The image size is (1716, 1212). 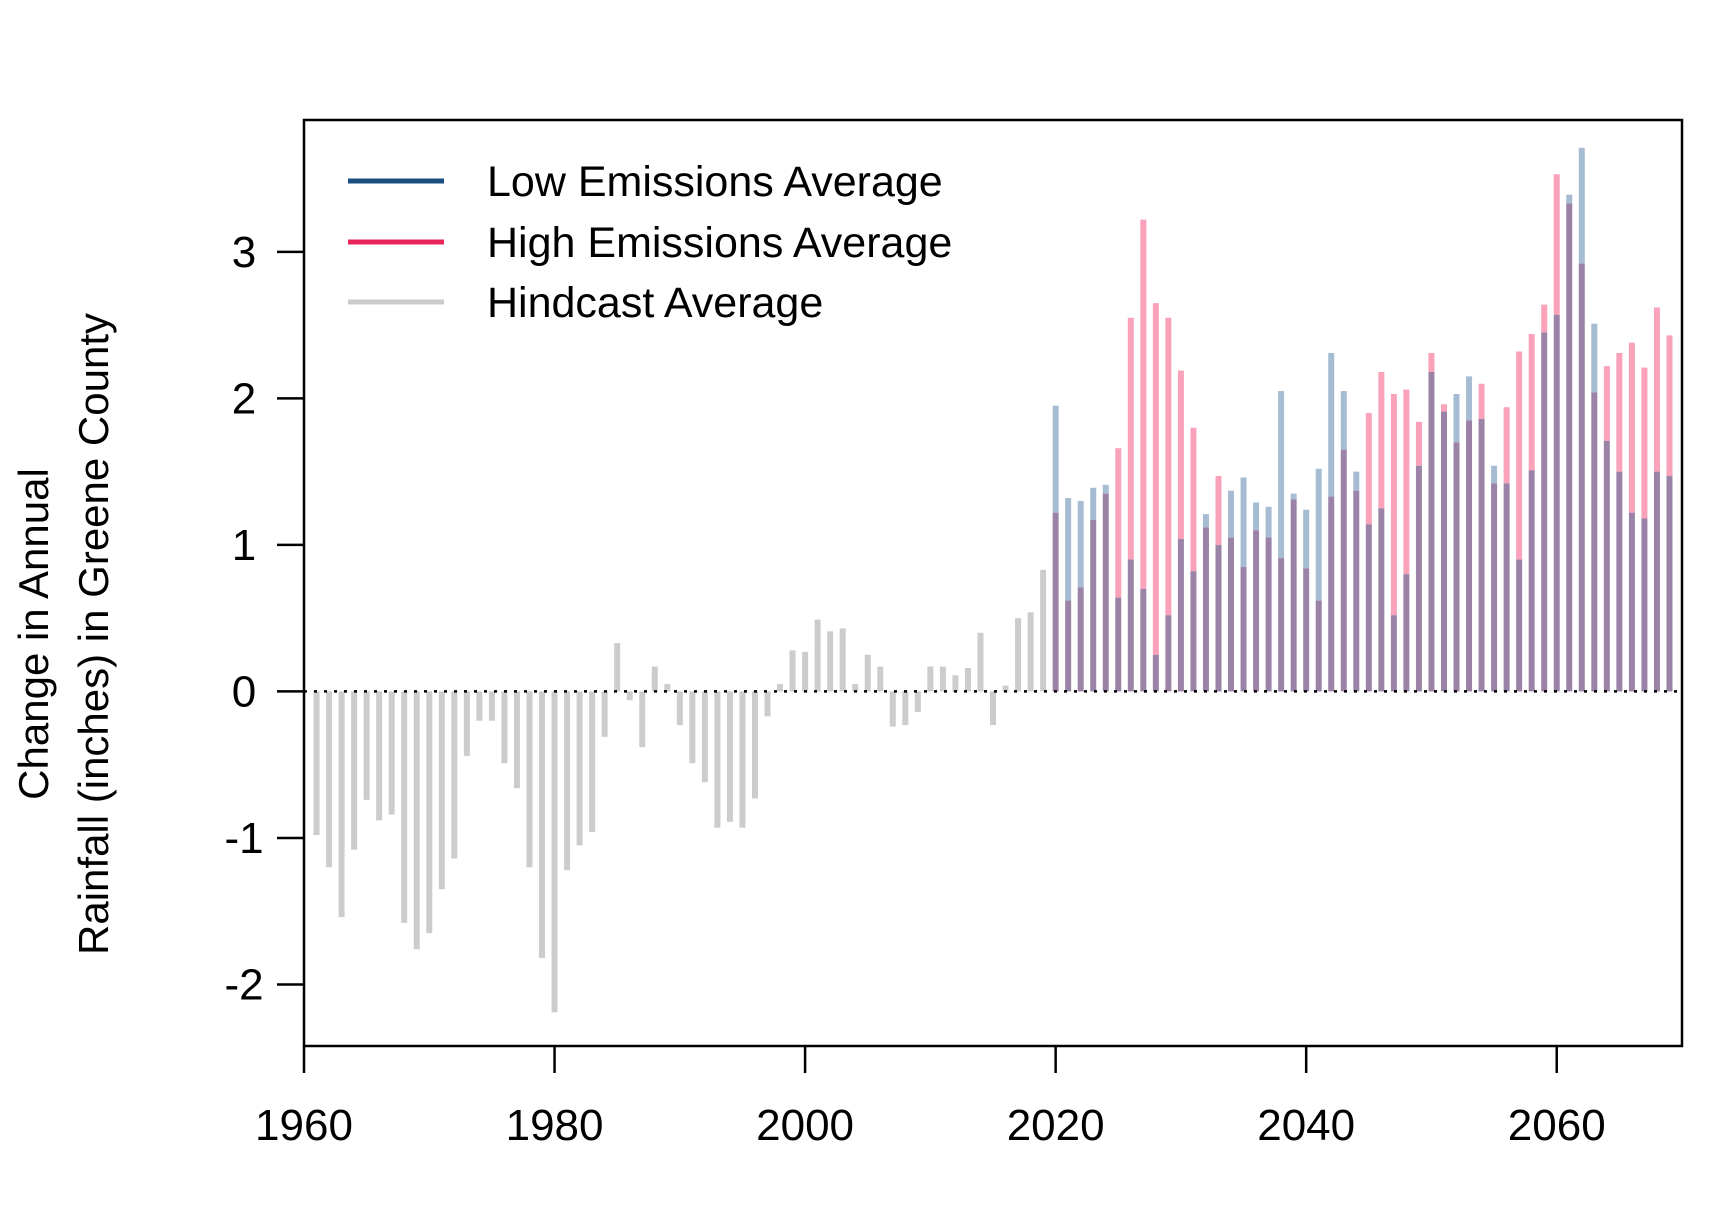 I want to click on high-emissions-bar-2026, so click(x=1130, y=438).